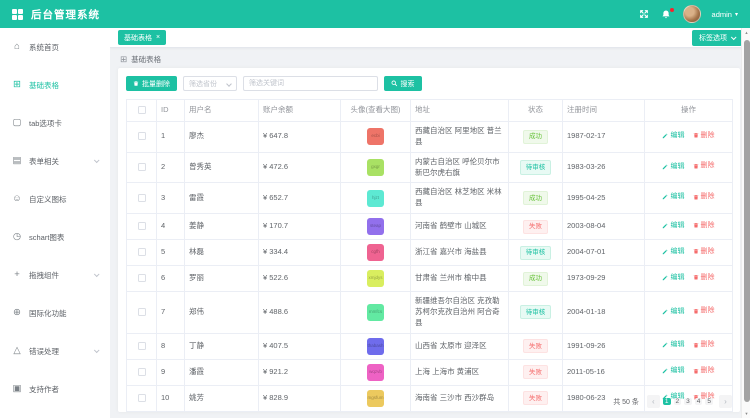 Image resolution: width=750 pixels, height=418 pixels. Describe the element at coordinates (375, 198) in the screenshot. I see `avatar-thumbnail: hjzt` at that location.